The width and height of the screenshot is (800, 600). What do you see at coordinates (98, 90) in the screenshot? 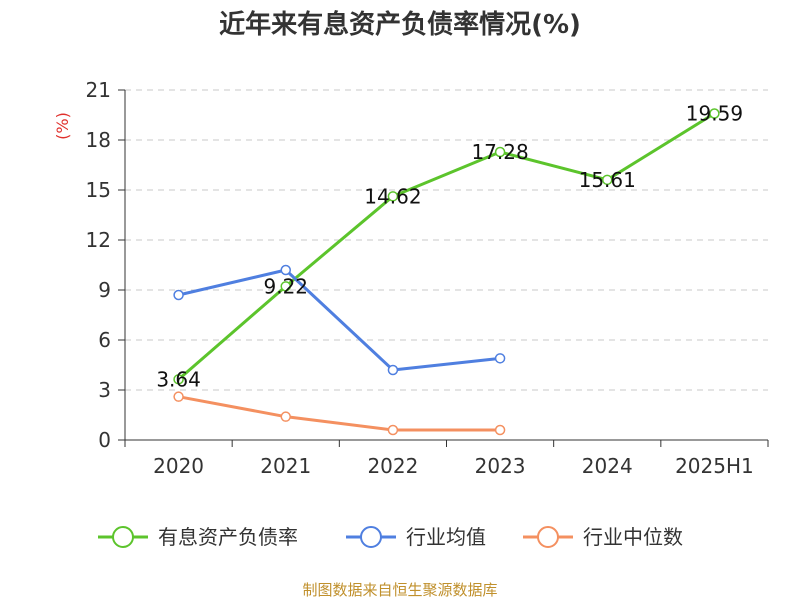
I see `y-tick-label: 21` at bounding box center [98, 90].